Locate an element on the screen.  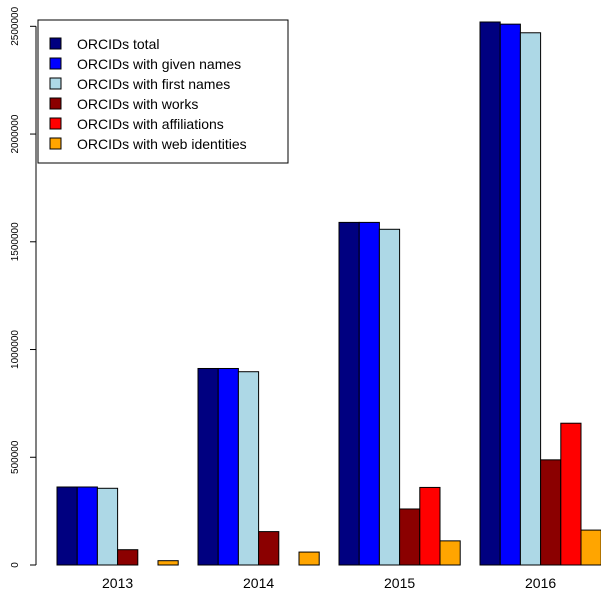
legend-box is located at coordinates (163, 91).